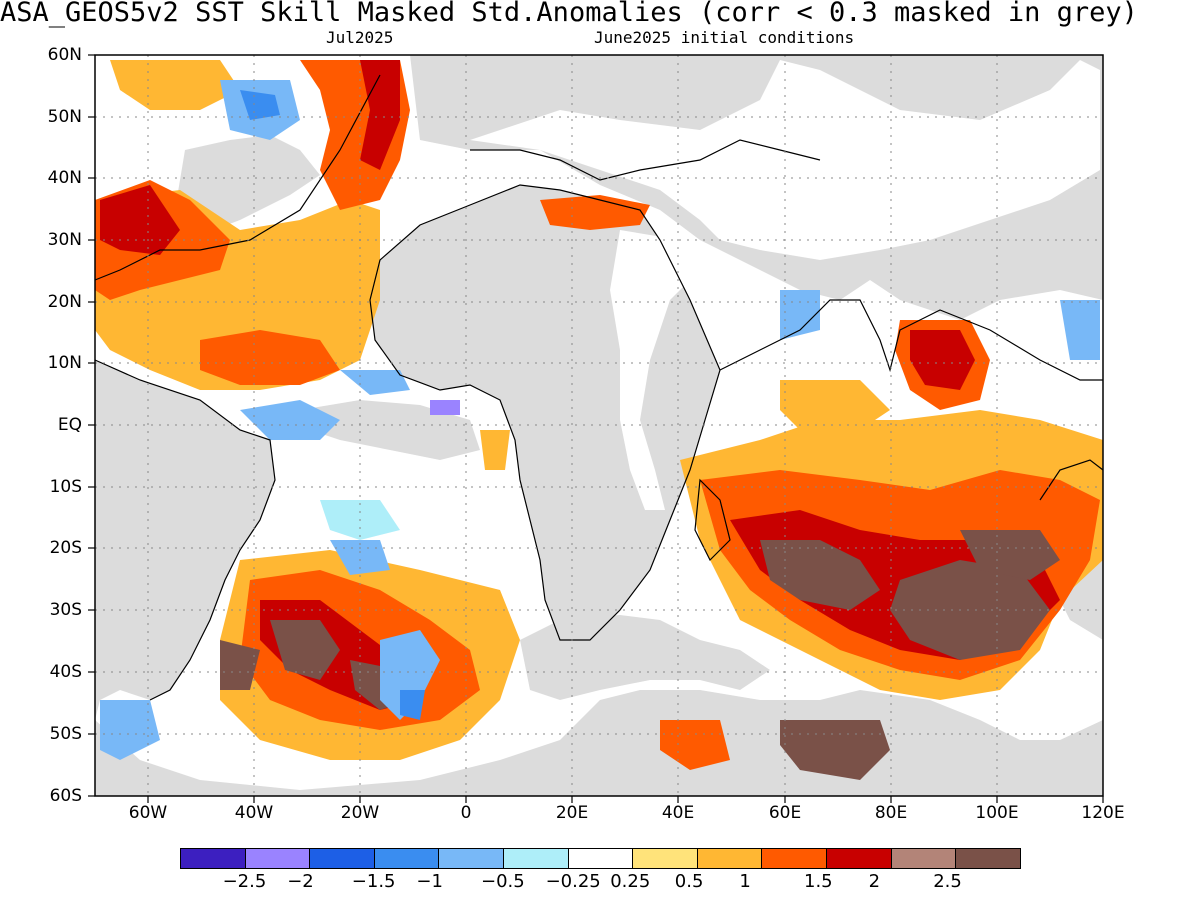 This screenshot has width=1200, height=900. What do you see at coordinates (785, 813) in the screenshot?
I see `lon-label-60e: 60E` at bounding box center [785, 813].